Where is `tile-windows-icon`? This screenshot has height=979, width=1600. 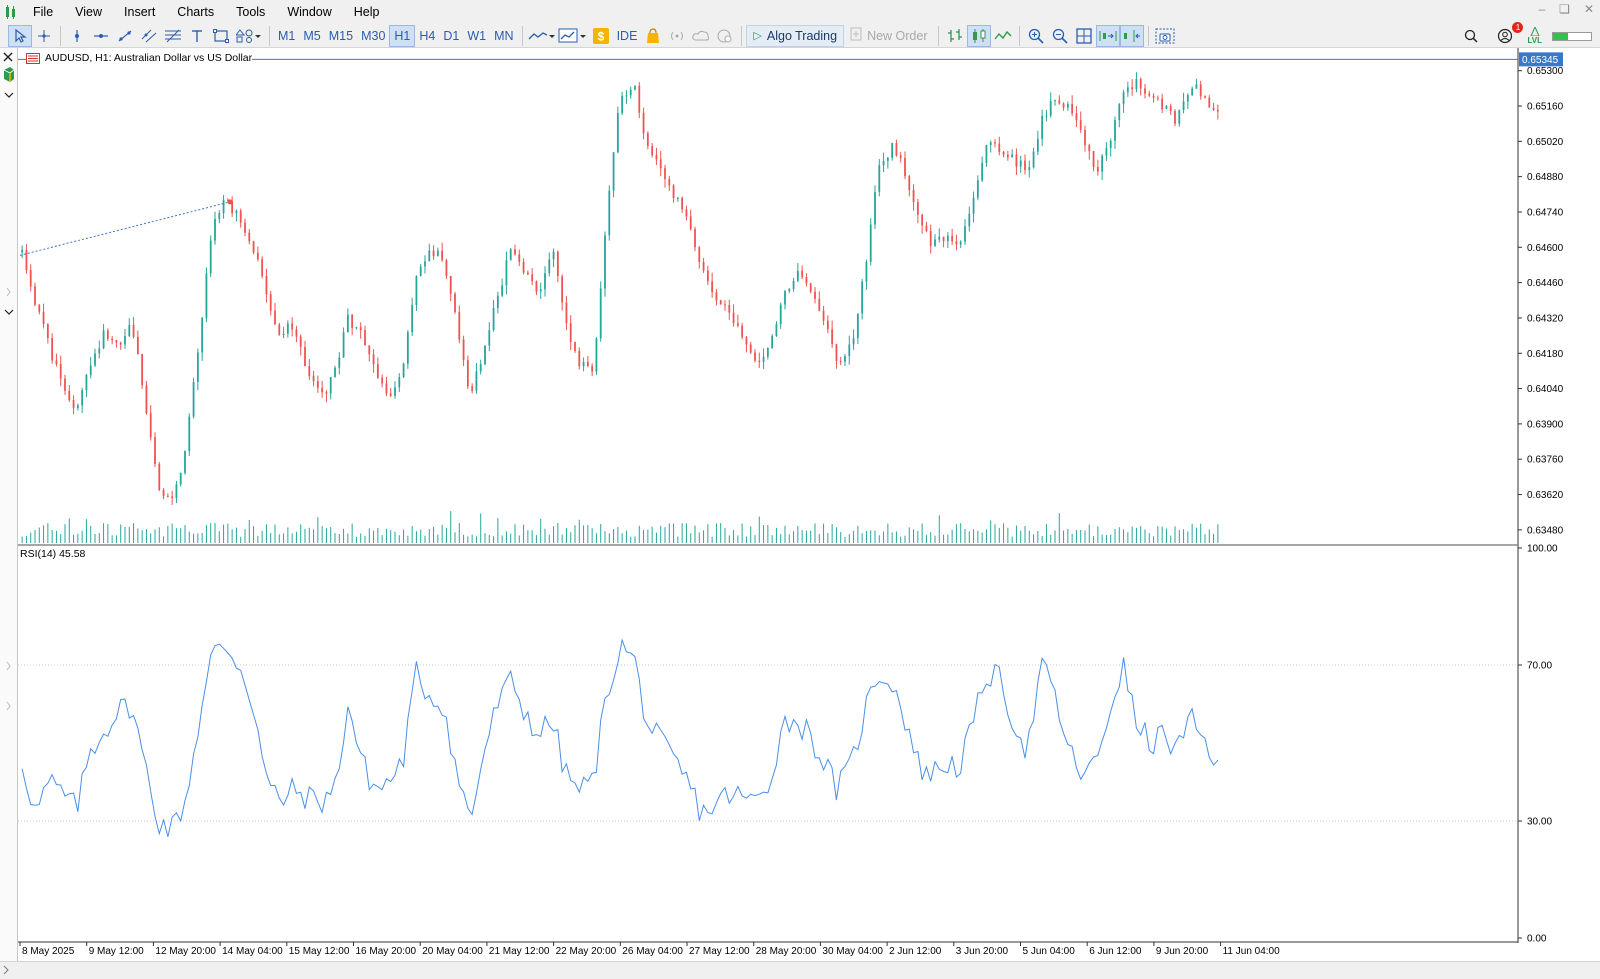 tile-windows-icon is located at coordinates (1084, 36).